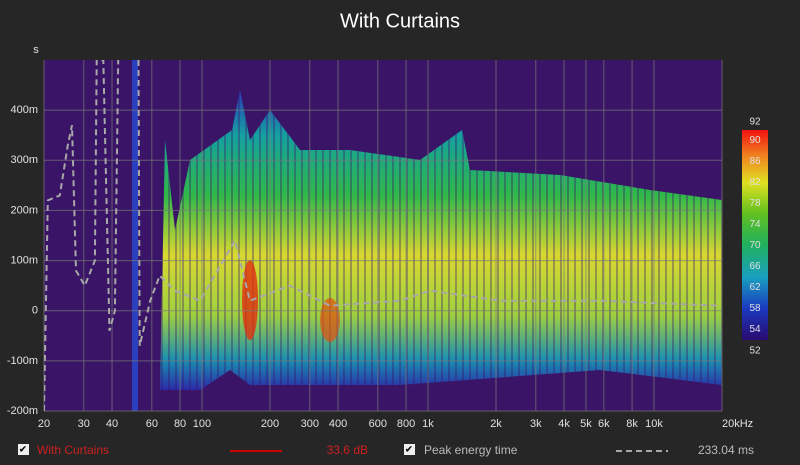 The width and height of the screenshot is (800, 465). Describe the element at coordinates (180, 424) in the screenshot. I see `x-tick-label: 80` at that location.